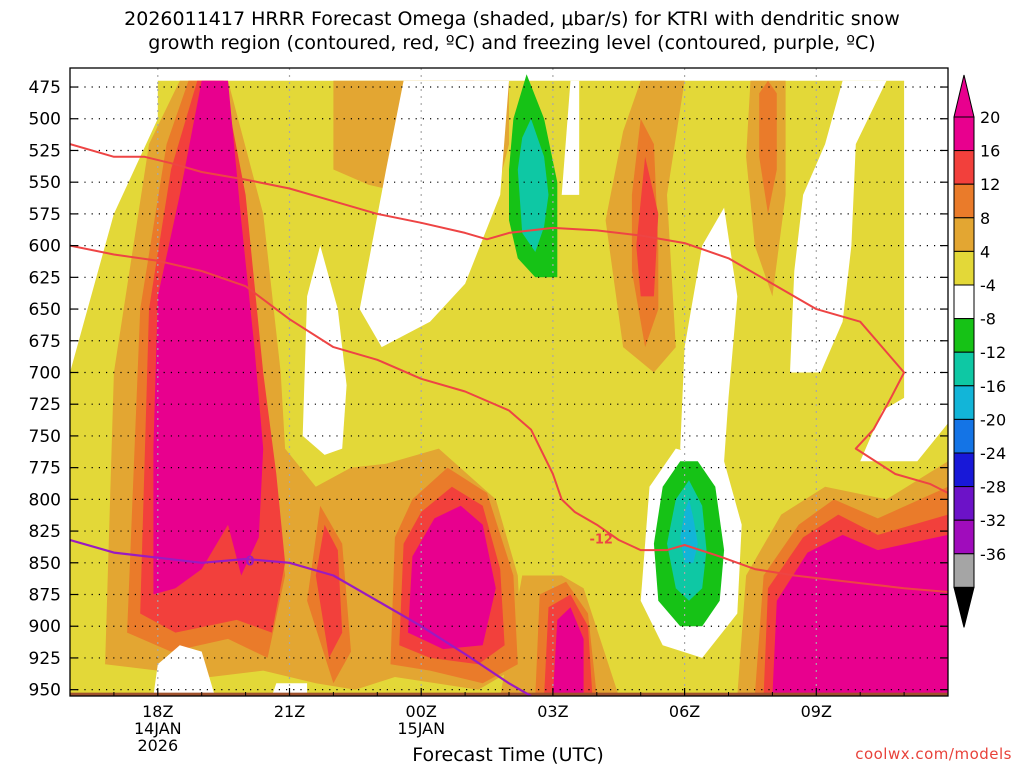 Image resolution: width=1024 pixels, height=768 pixels. Describe the element at coordinates (985, 251) in the screenshot. I see `colorbar-label-4: 4` at that location.